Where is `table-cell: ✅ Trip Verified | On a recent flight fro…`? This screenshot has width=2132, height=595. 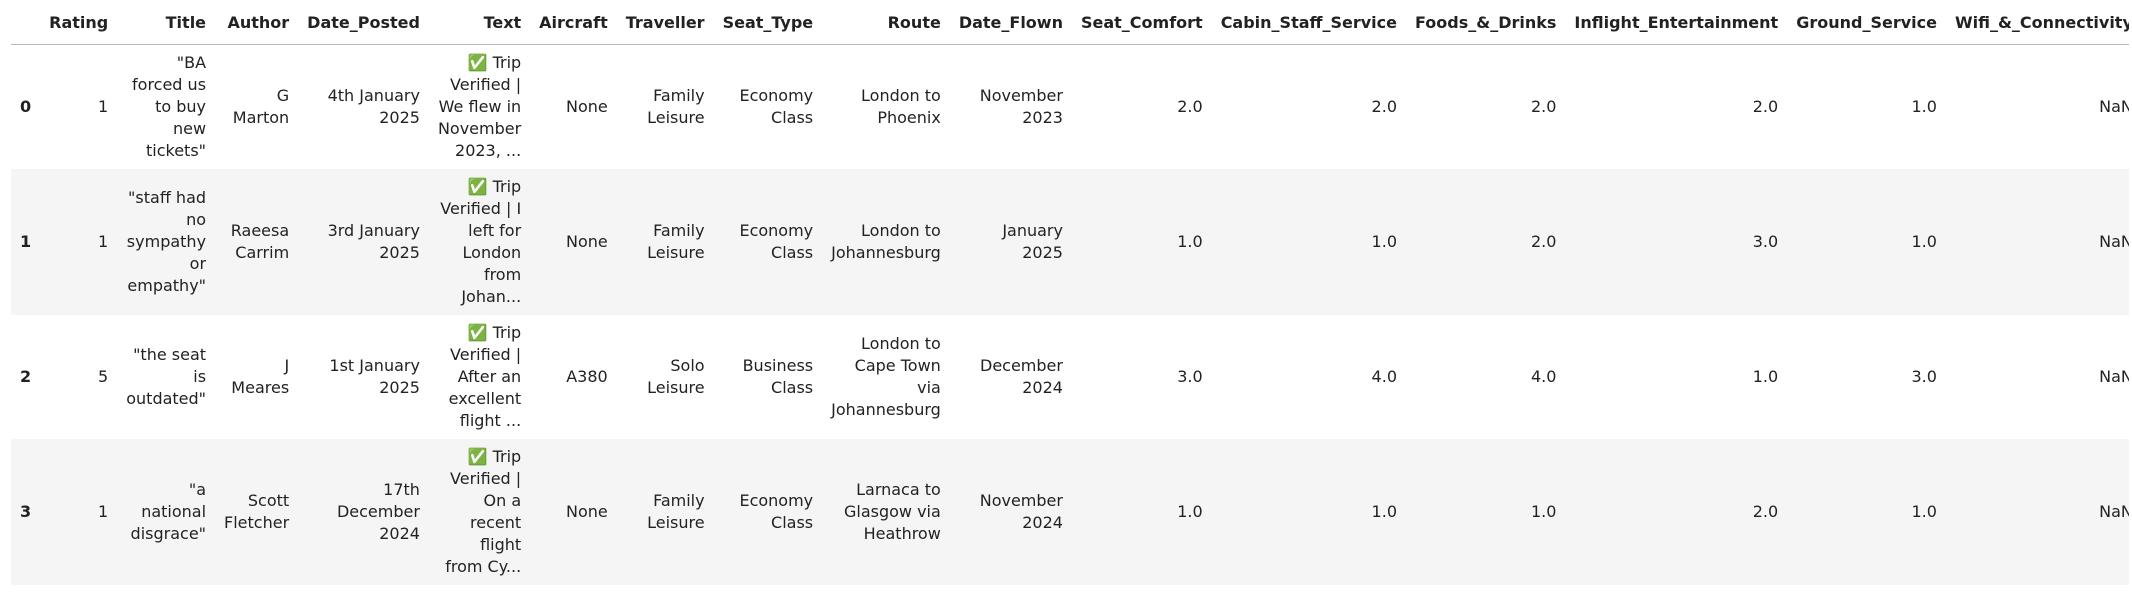 table-cell: ✅ Trip Verified | On a recent flight fro… is located at coordinates (483, 511).